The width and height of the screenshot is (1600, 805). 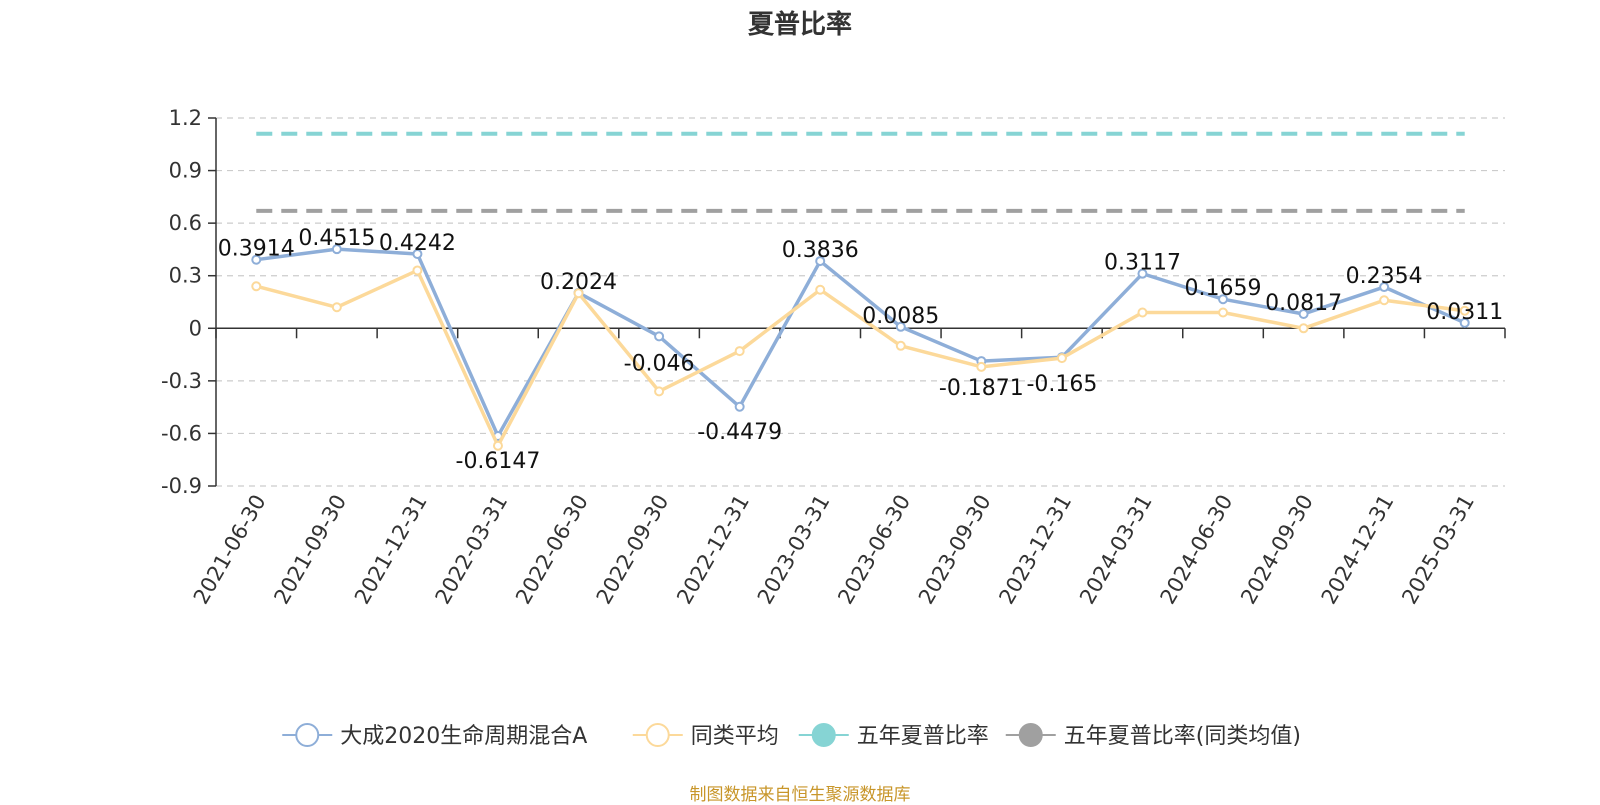 What do you see at coordinates (195, 328) in the screenshot?
I see `y-tick-label: 0` at bounding box center [195, 328].